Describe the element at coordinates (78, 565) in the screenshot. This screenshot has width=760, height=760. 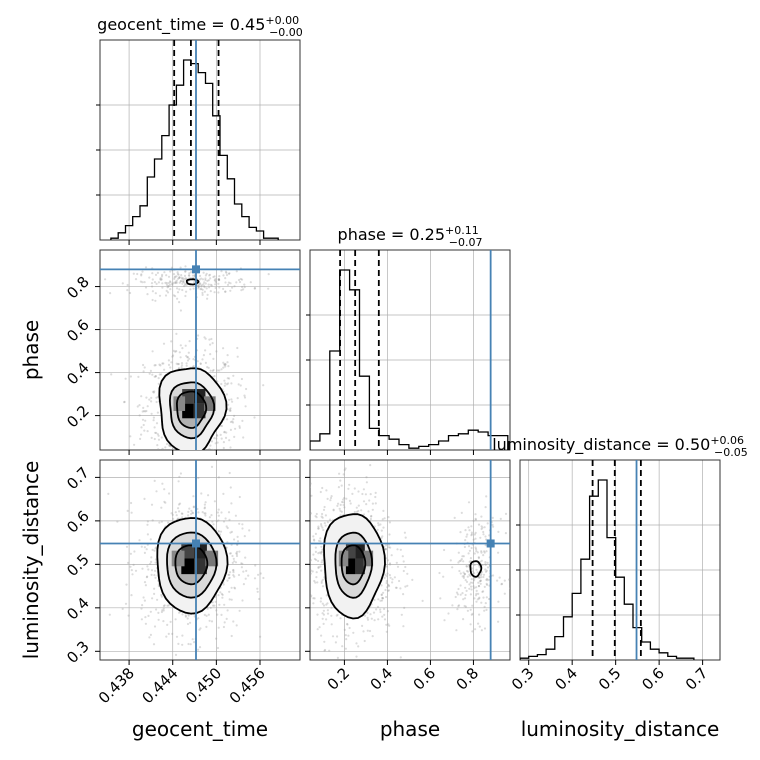
I see `y-tick-label-luminosity_distance: 0.5` at that location.